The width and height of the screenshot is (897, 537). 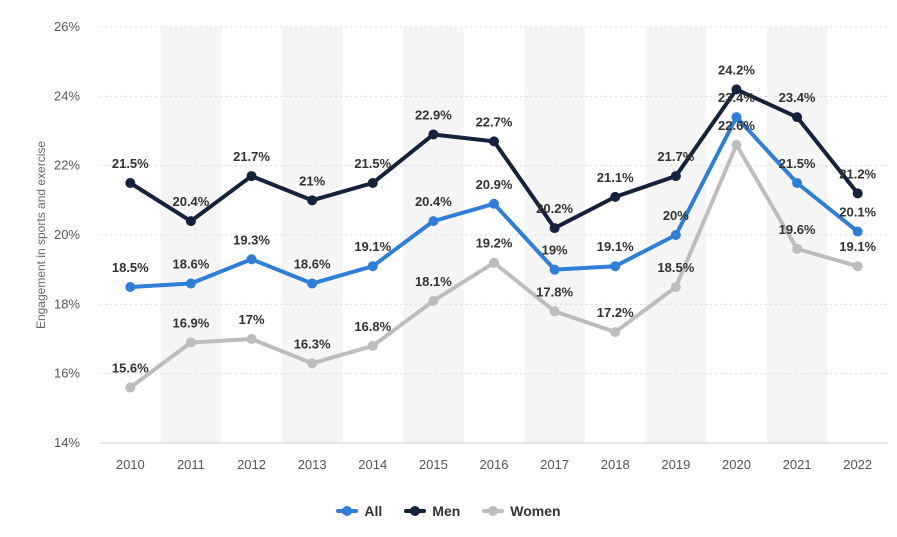 What do you see at coordinates (675, 267) in the screenshot?
I see `data-label-women: 18.5%` at bounding box center [675, 267].